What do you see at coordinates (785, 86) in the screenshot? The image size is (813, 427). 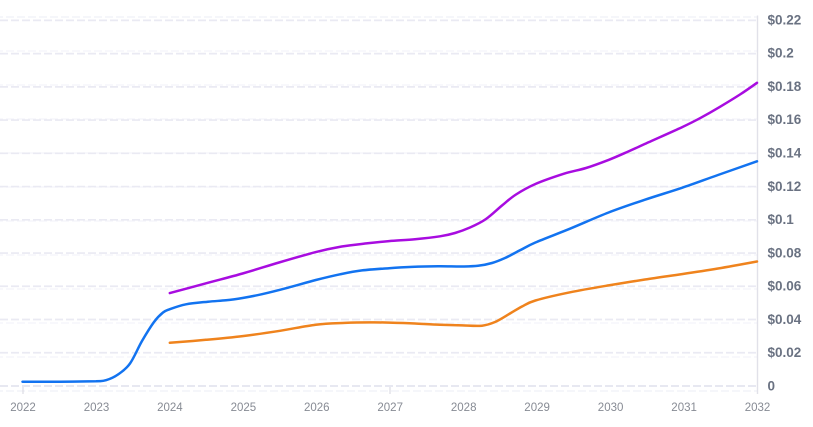 I see `svg-text: $0.18` at bounding box center [785, 86].